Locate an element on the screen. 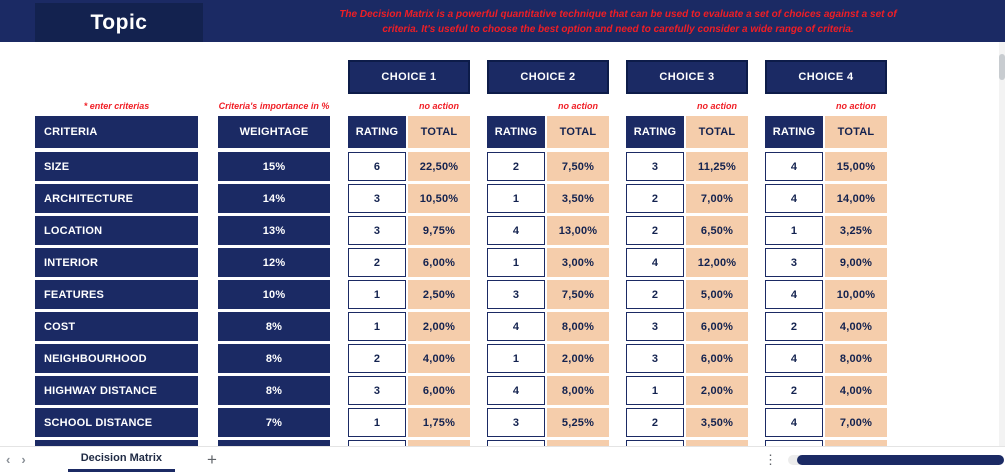 This screenshot has width=1005, height=472. total-cell-choice-1: 2,50% is located at coordinates (439, 294).